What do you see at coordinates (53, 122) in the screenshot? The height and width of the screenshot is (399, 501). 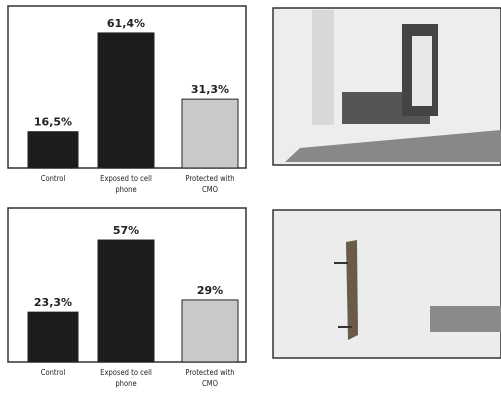 I see `value-label: 16,5%` at bounding box center [53, 122].